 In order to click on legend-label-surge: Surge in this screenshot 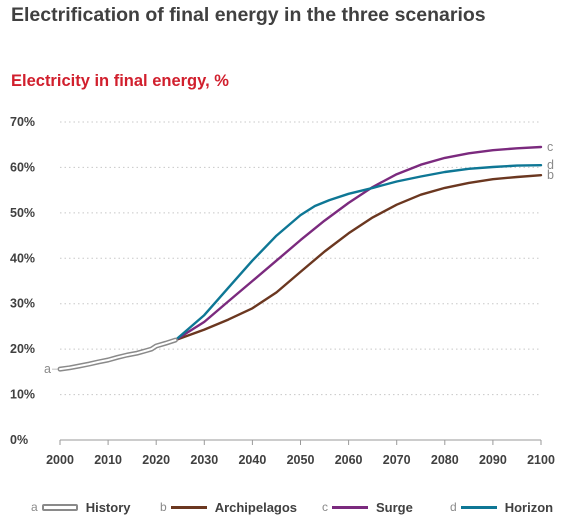, I will do `click(394, 507)`.